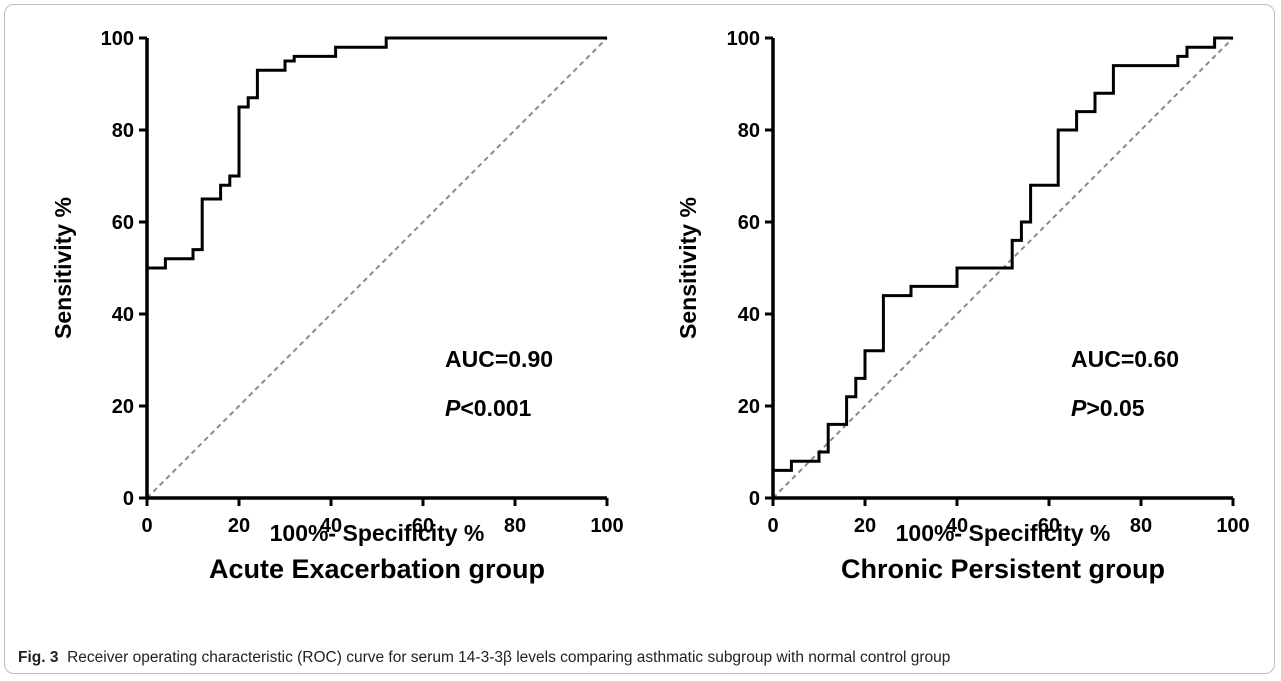 The image size is (1281, 681). What do you see at coordinates (499, 359) in the screenshot?
I see `auc-annotation: AUC=0.90` at bounding box center [499, 359].